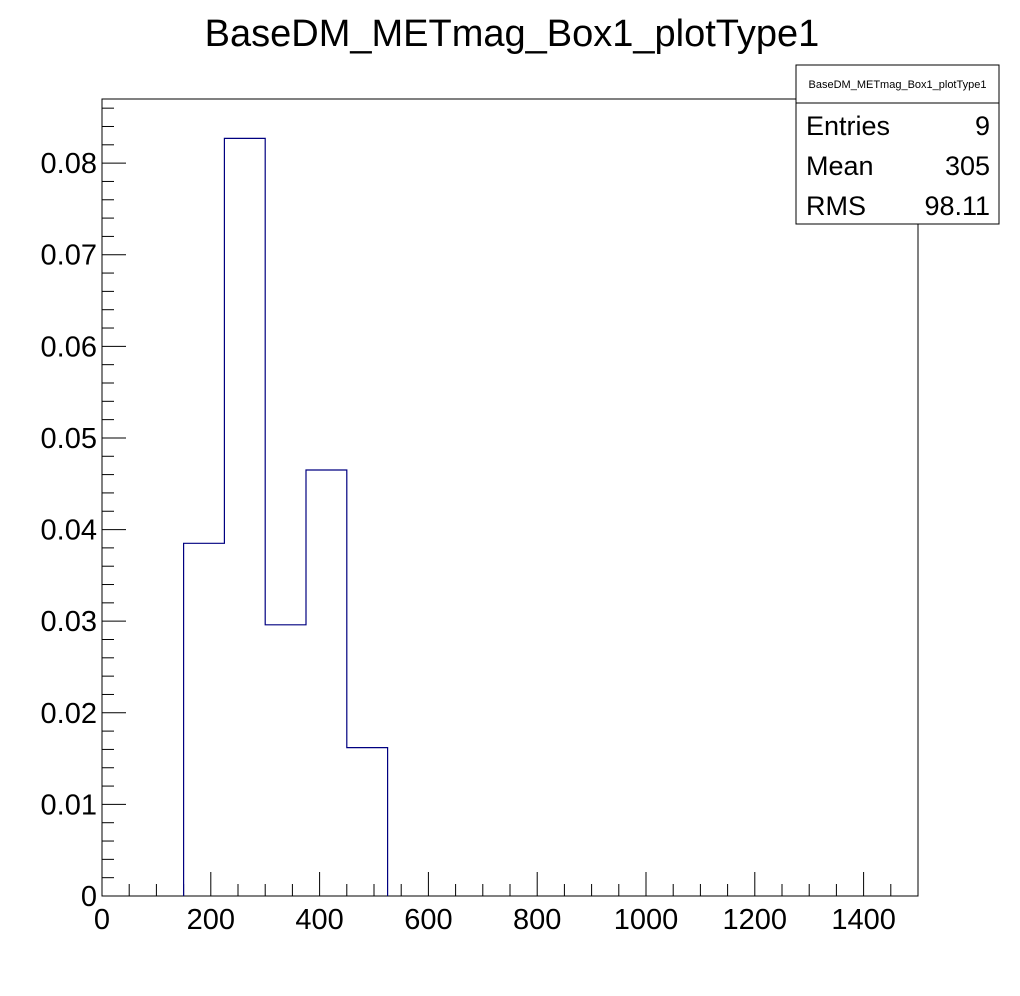 The height and width of the screenshot is (996, 1020). What do you see at coordinates (69, 622) in the screenshot?
I see `y-tick-label: 0.03` at bounding box center [69, 622].